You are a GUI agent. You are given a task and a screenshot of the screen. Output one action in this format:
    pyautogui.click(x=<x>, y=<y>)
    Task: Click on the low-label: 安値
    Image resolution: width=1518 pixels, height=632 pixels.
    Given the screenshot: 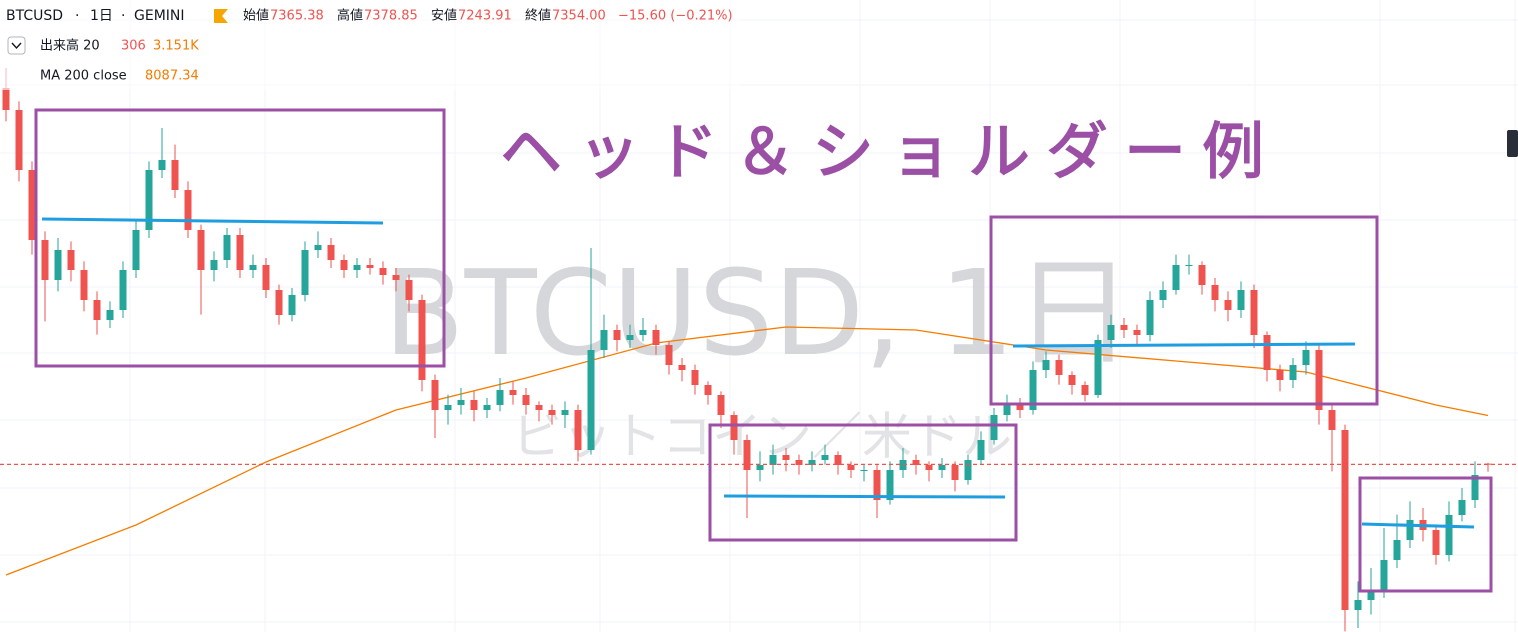 What is the action you would take?
    pyautogui.click(x=444, y=16)
    